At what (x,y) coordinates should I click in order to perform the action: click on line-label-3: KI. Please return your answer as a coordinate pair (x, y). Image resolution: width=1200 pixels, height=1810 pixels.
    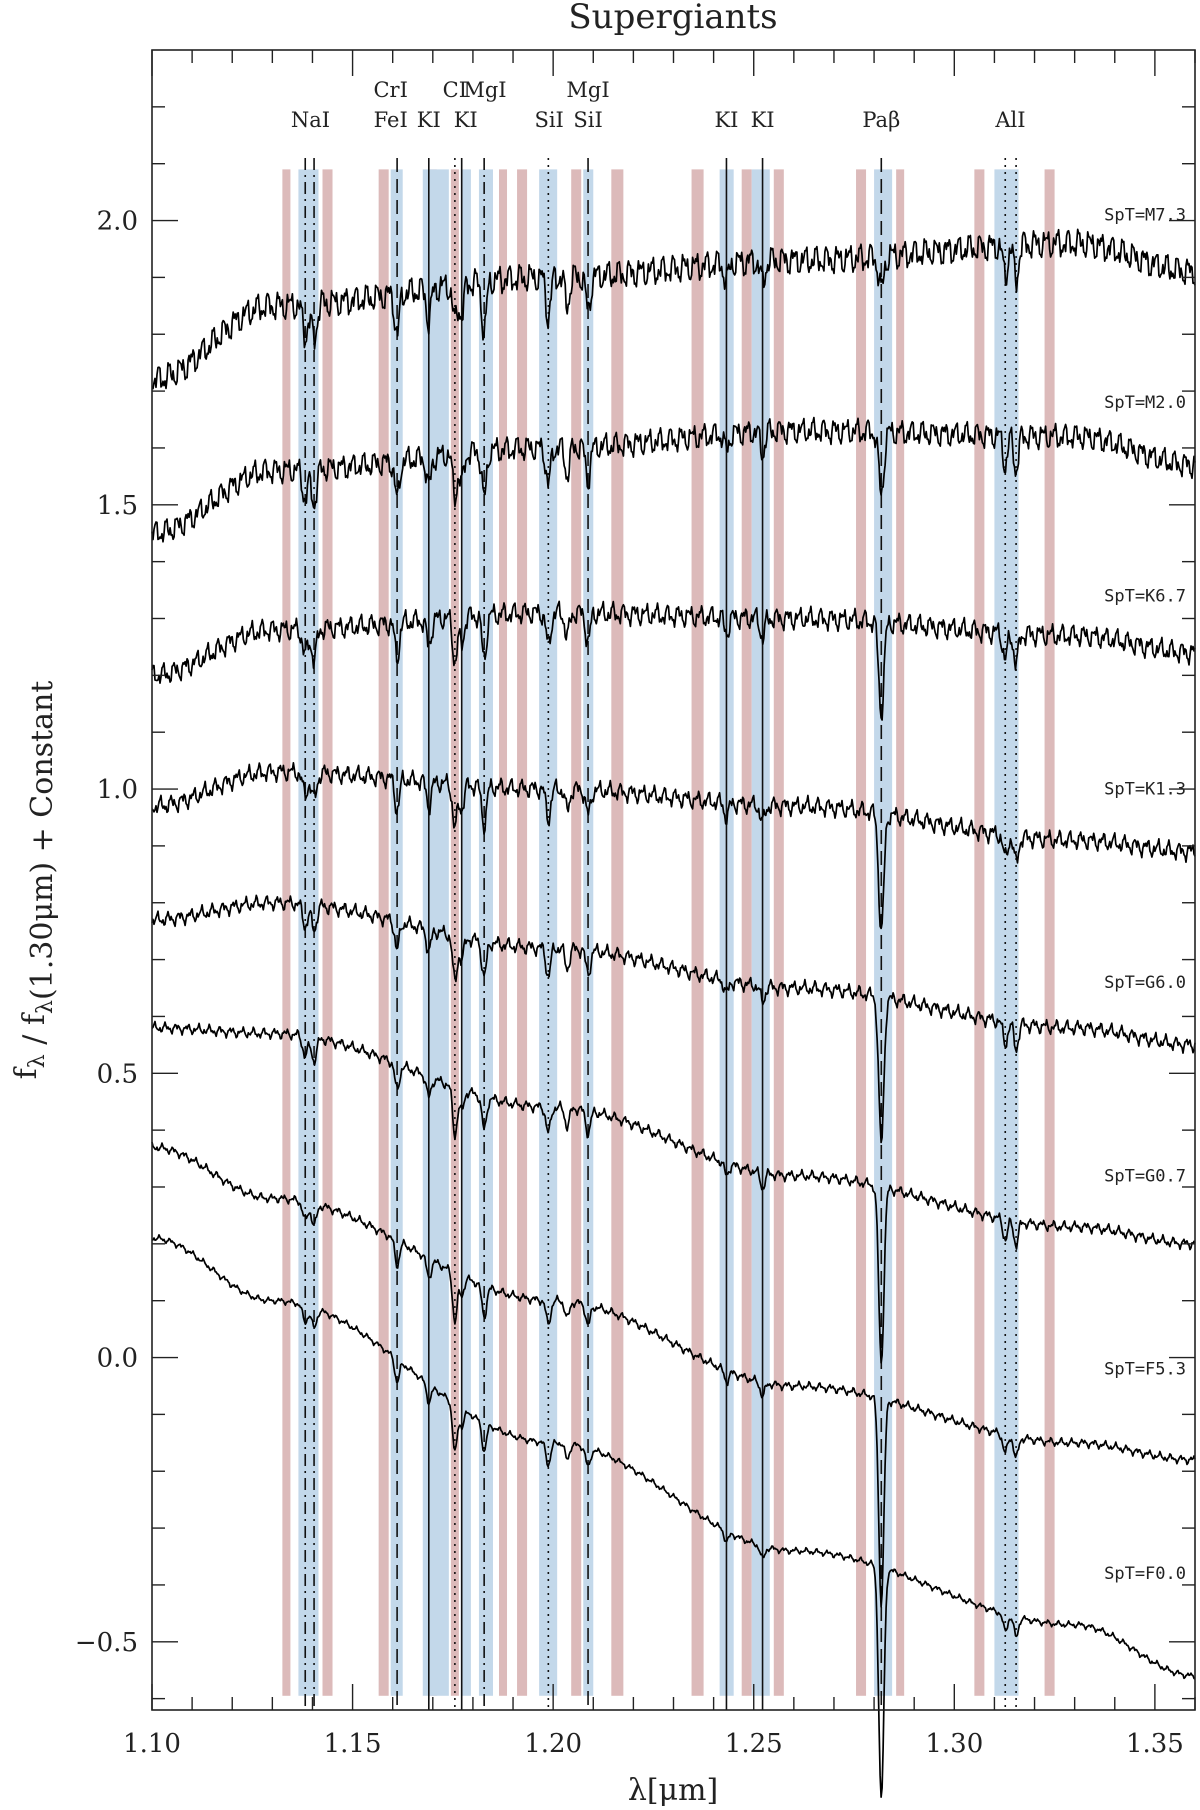
    Looking at the image, I should click on (429, 120).